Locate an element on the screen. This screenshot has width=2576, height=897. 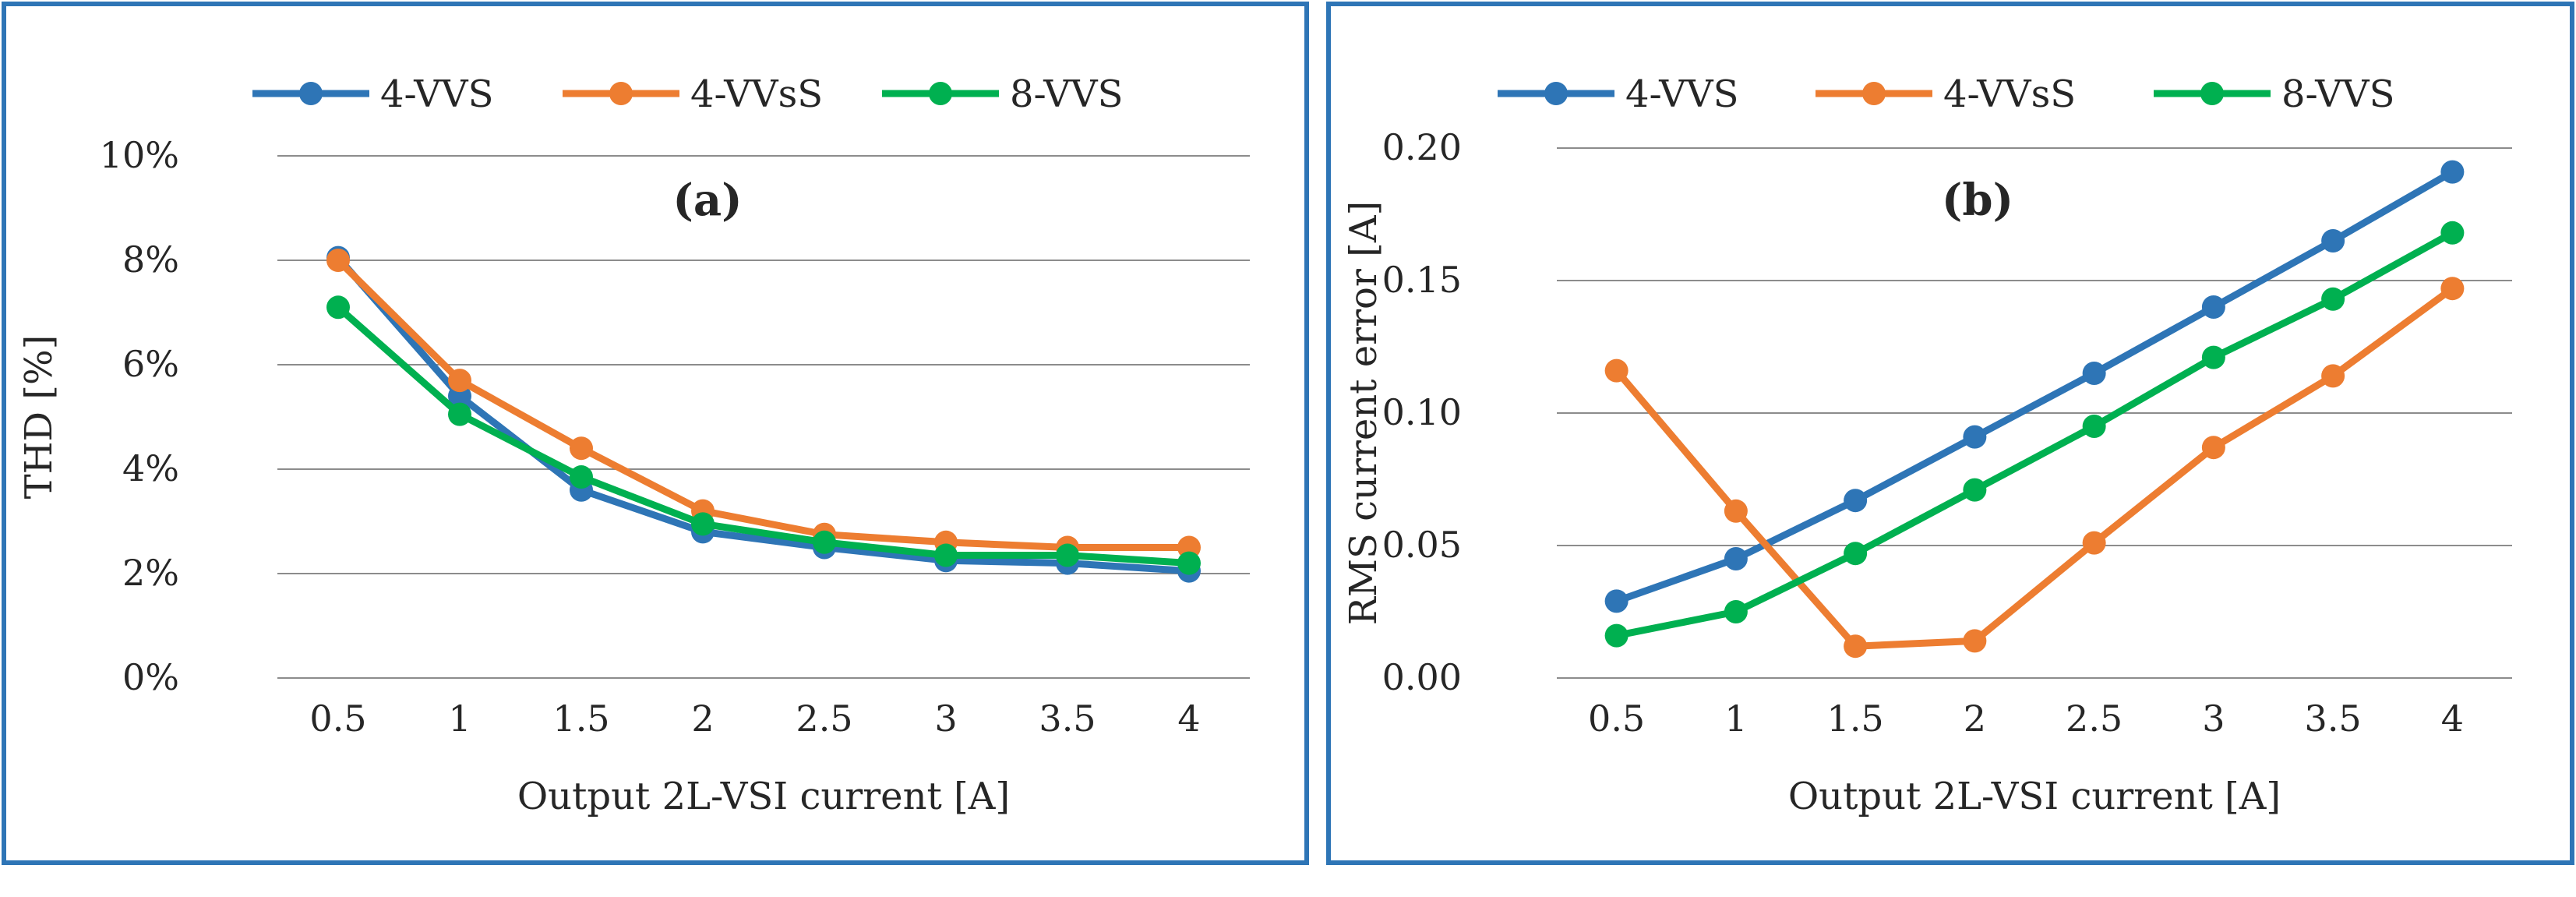
y-axis-title: RMS current error [A] is located at coordinates (1363, 413).